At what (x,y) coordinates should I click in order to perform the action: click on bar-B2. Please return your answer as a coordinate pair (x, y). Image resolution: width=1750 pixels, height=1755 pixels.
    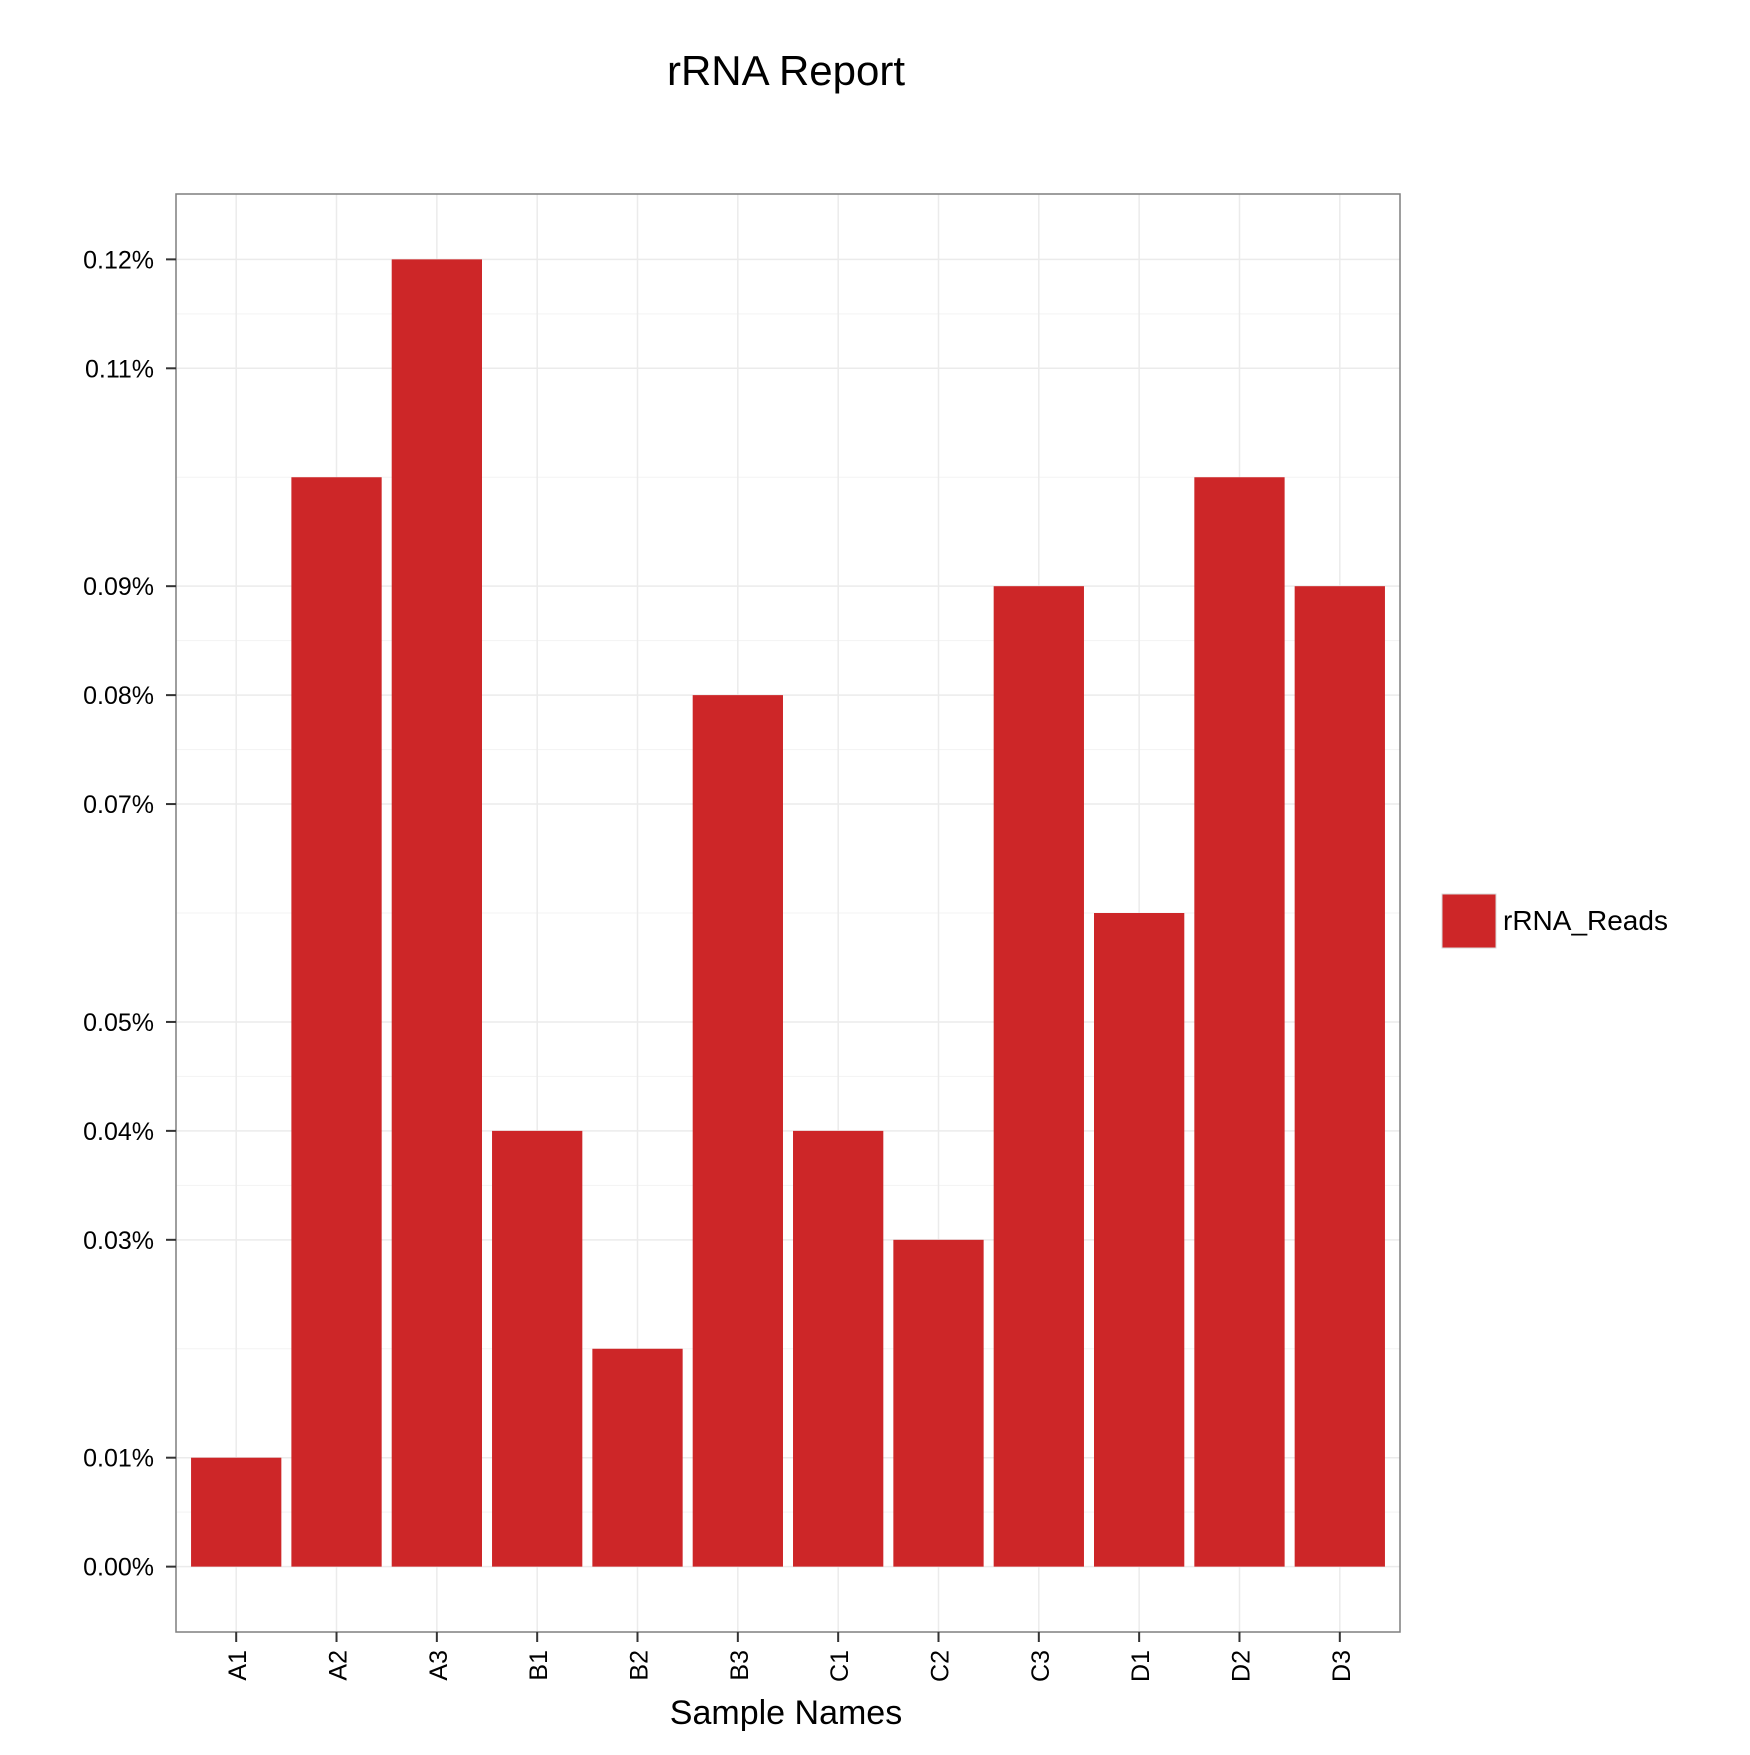
    Looking at the image, I should click on (637, 1457).